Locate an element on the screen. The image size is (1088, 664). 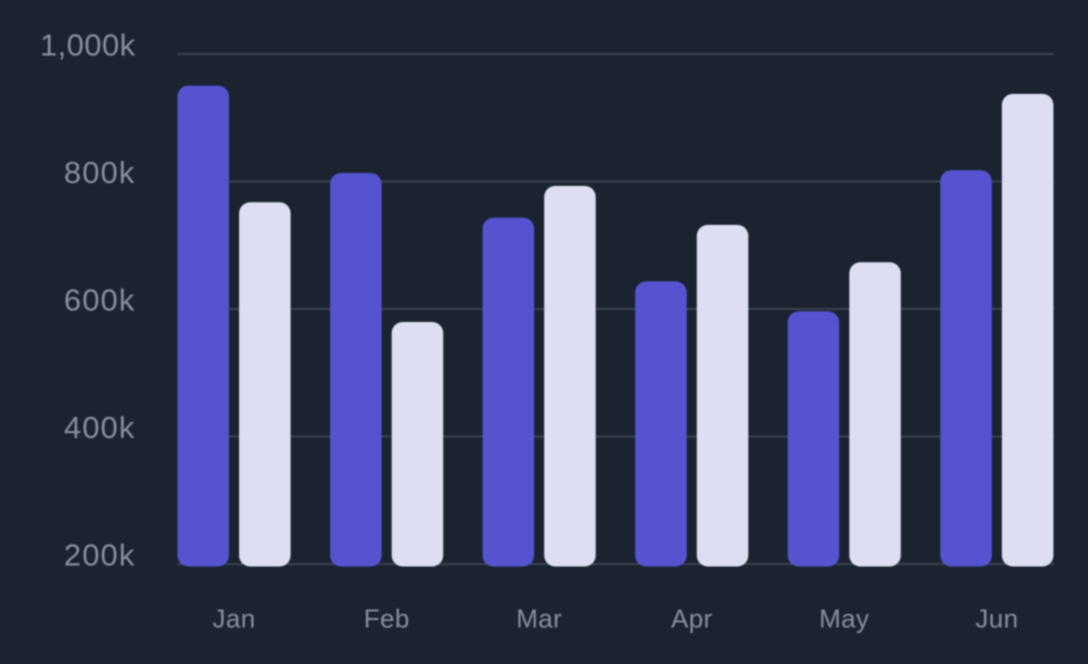
svg-text: Feb is located at coordinates (387, 619).